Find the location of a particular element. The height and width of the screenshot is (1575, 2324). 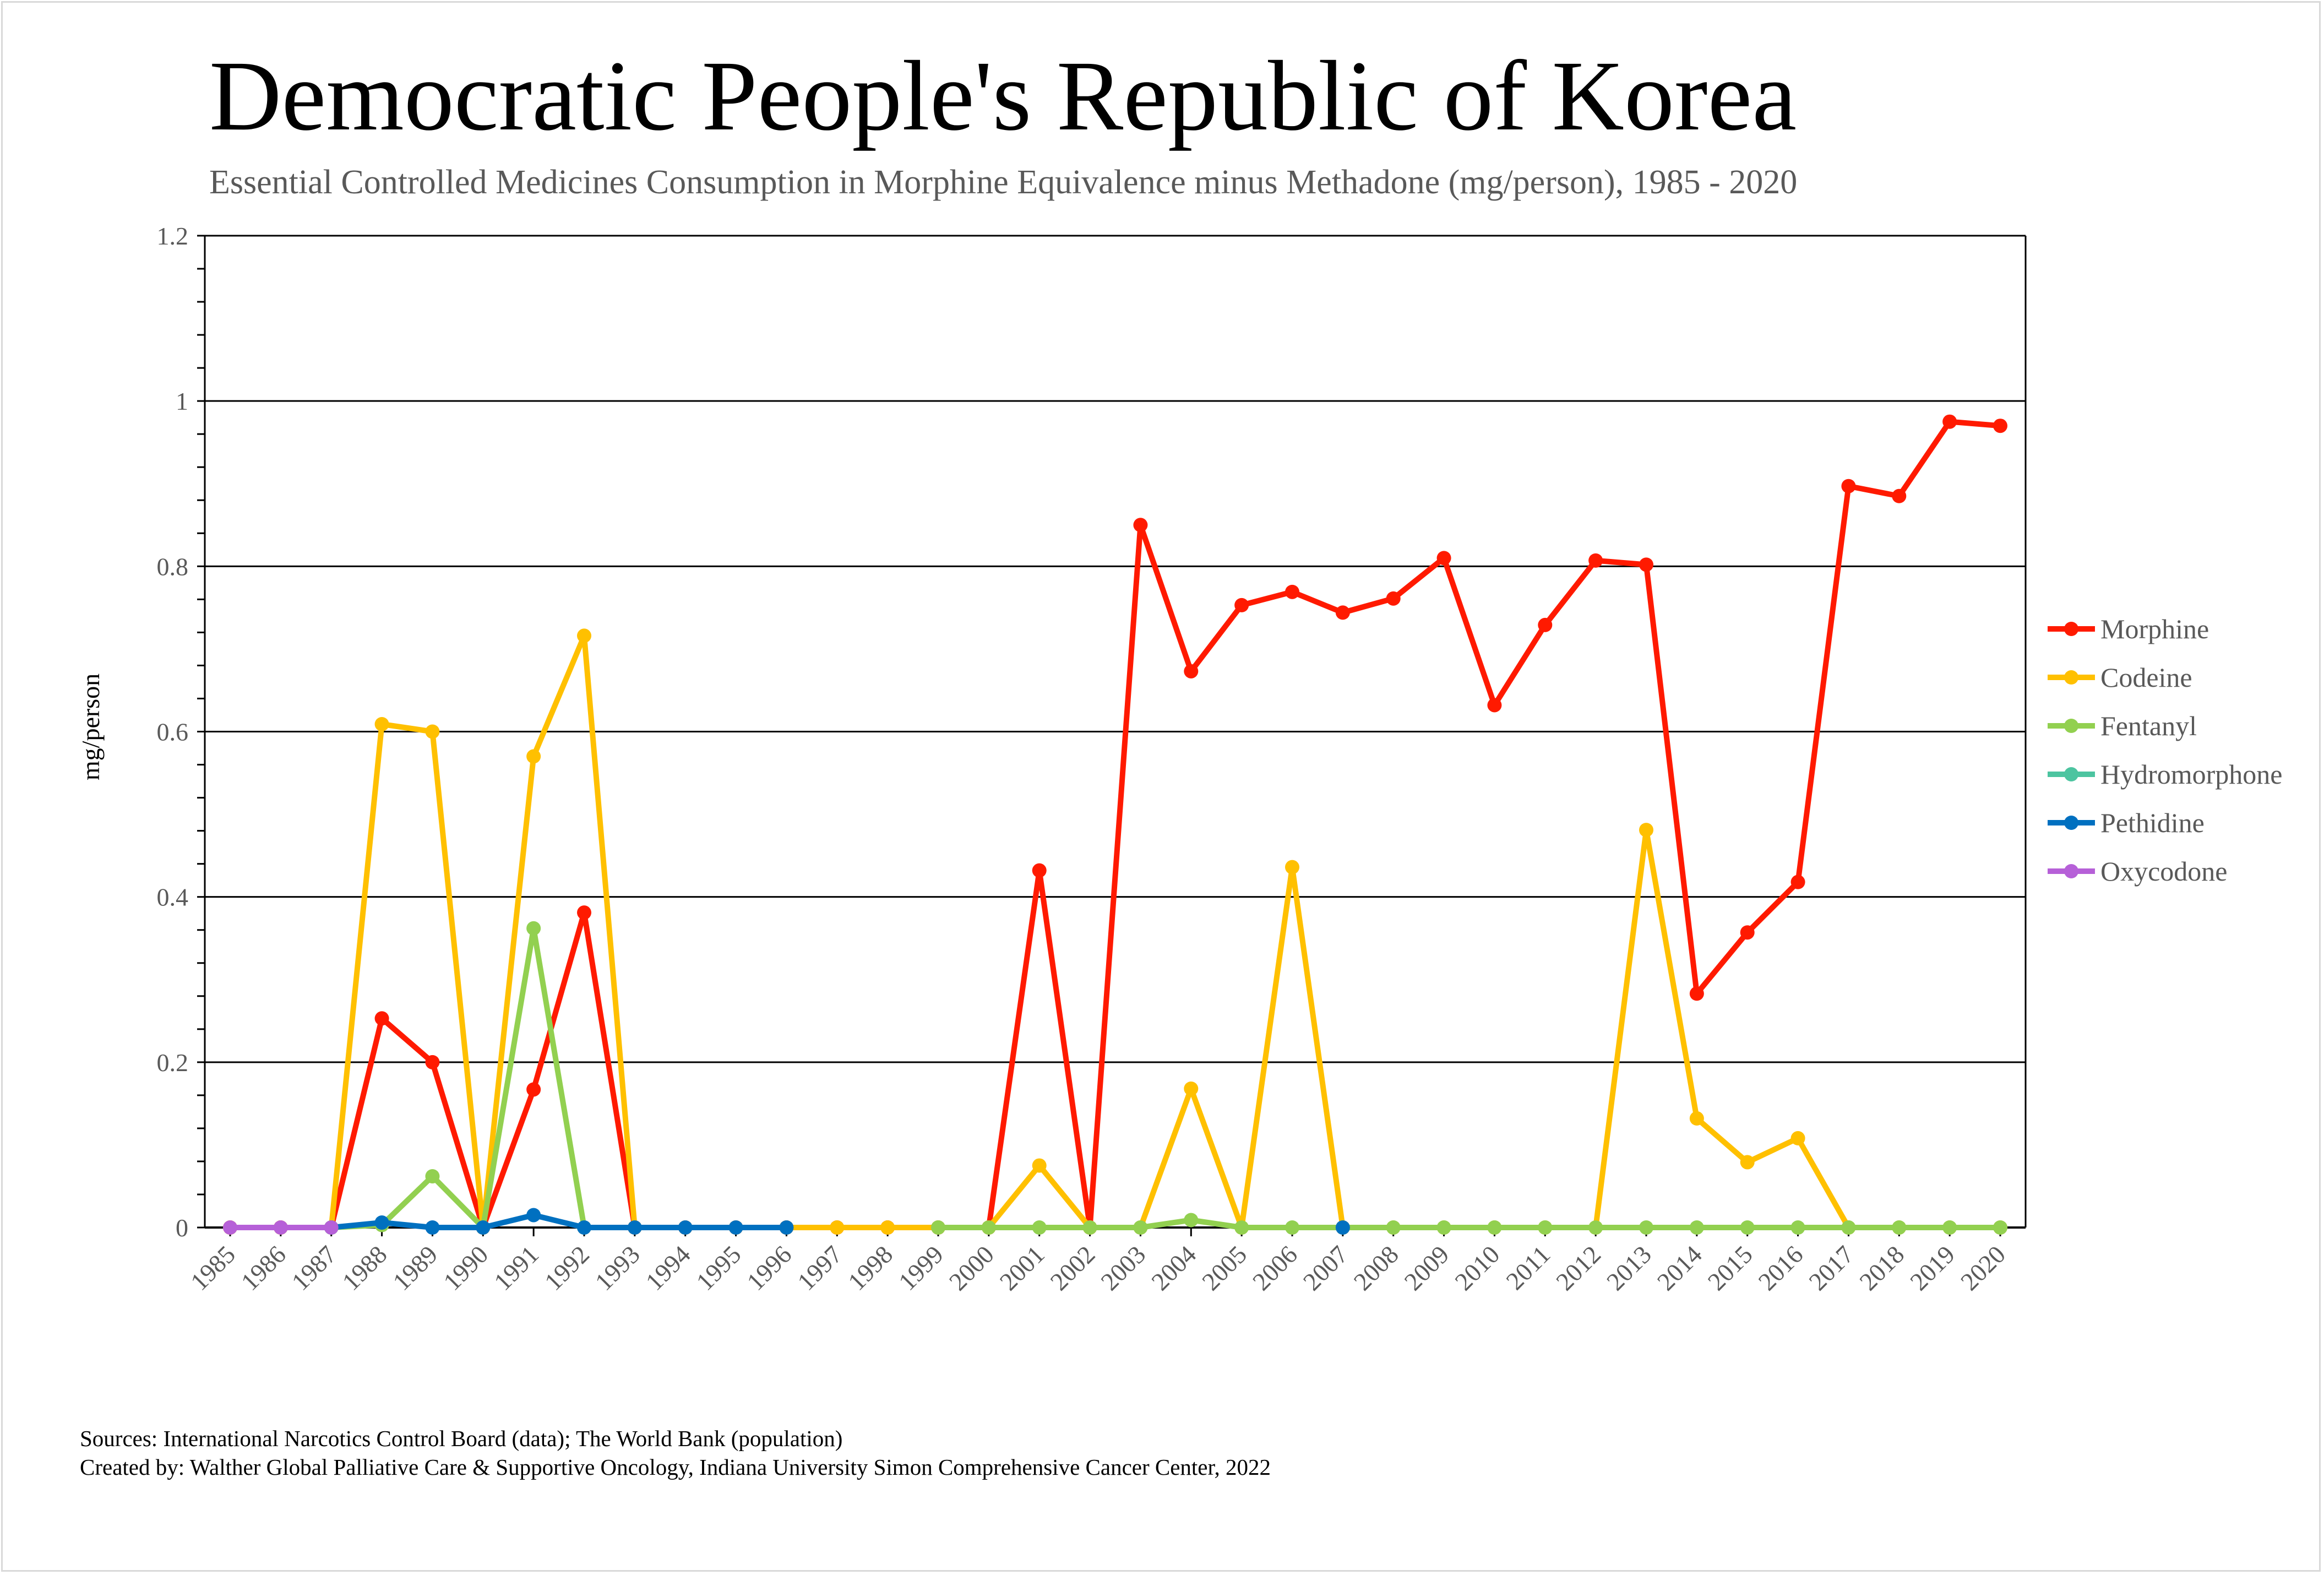

x-tick-label: 2009 is located at coordinates (1427, 1268).